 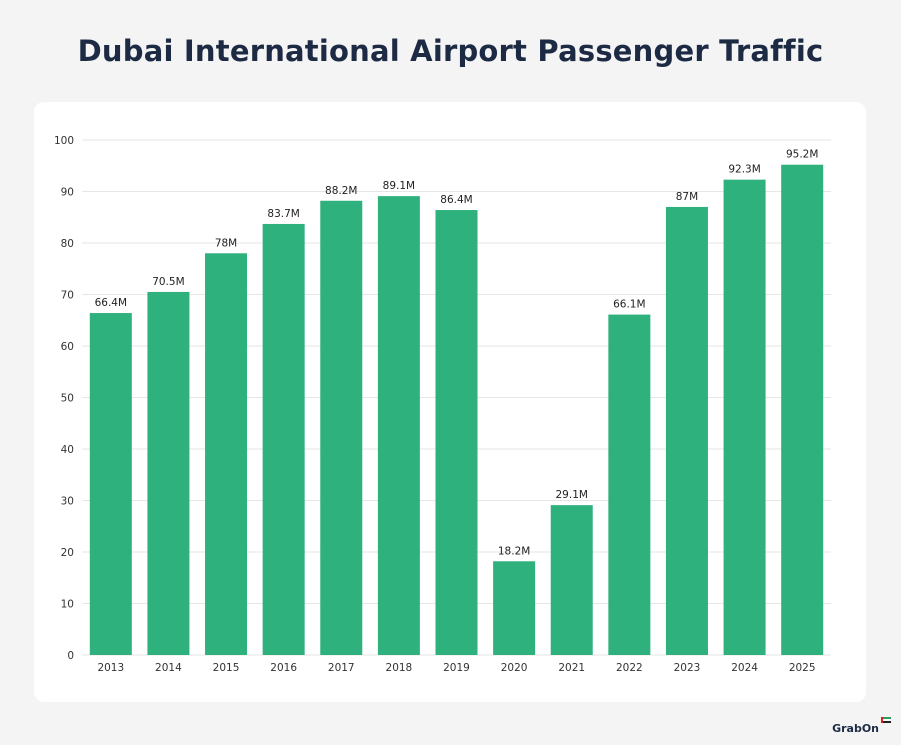 What do you see at coordinates (802, 155) in the screenshot?
I see `data-label: 95.2M` at bounding box center [802, 155].